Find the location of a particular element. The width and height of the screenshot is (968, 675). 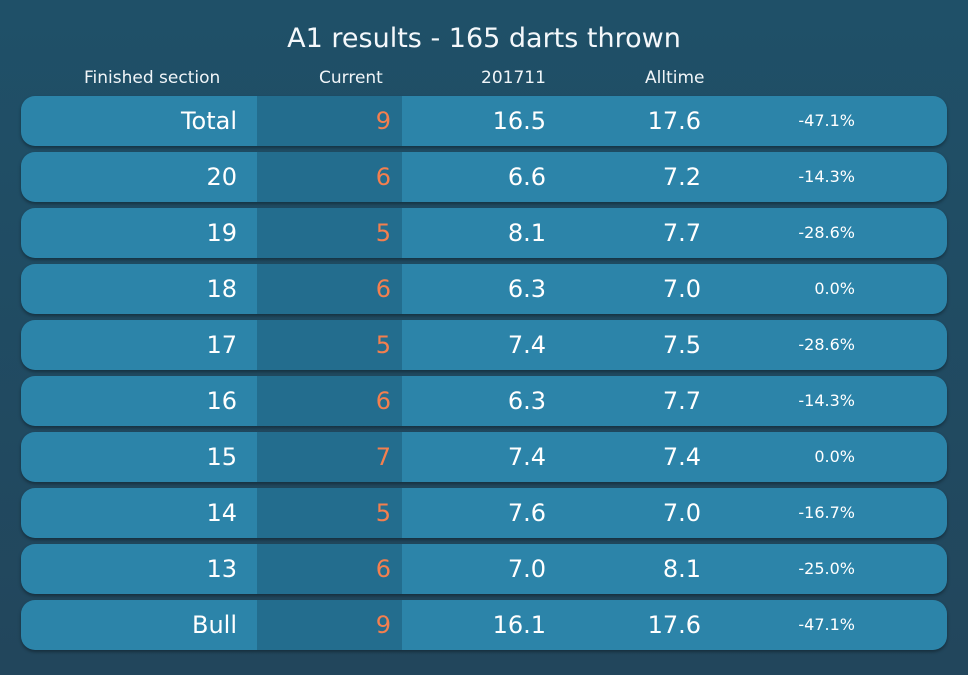

table-row: 14 5 7.6 7.0 -16.7% is located at coordinates (484, 513).